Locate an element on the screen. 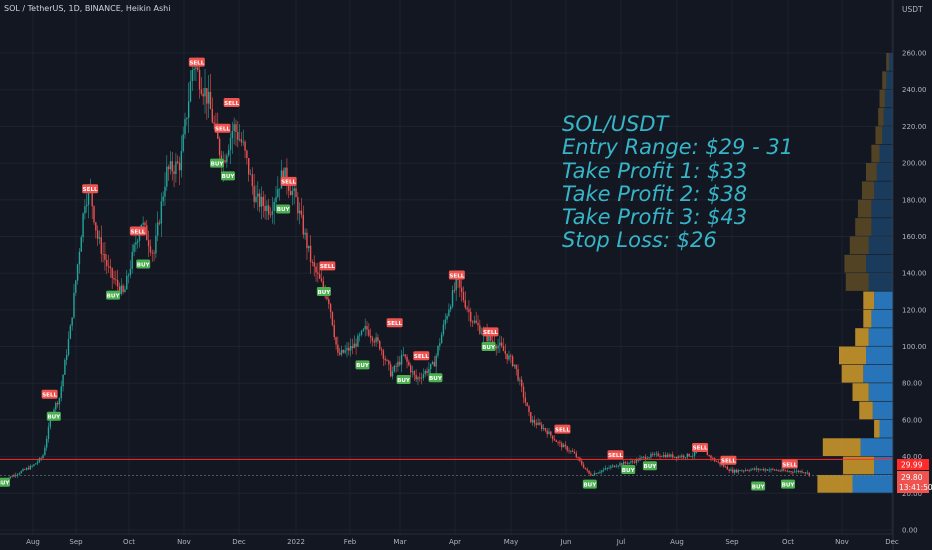 The image size is (932, 550). plan-pair: SOL/USDT is located at coordinates (615, 124).